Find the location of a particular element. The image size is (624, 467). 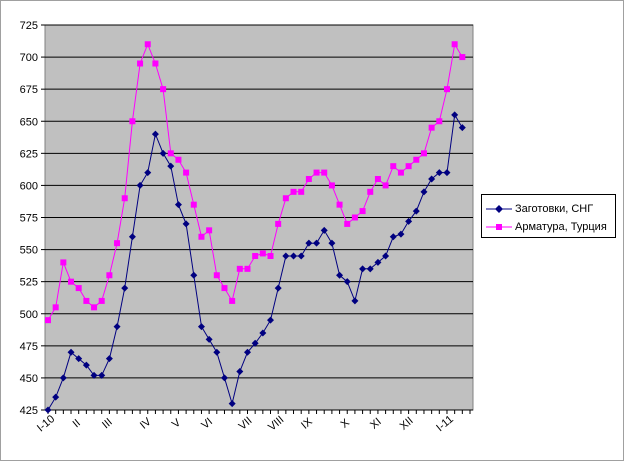

x-tick-label: V is located at coordinates (177, 423).